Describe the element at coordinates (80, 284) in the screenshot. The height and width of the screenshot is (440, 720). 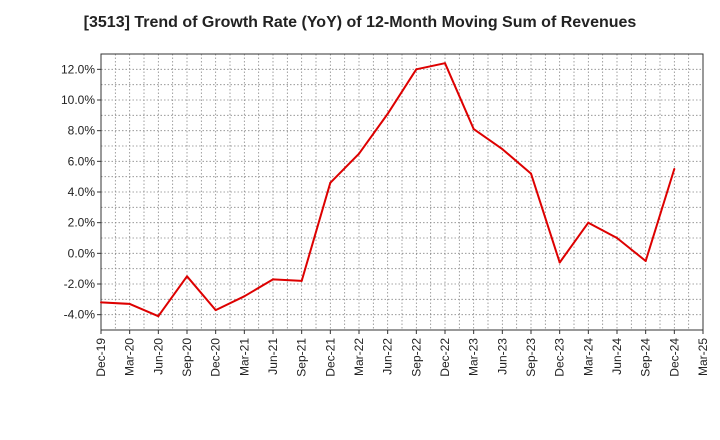
I see `y-tick-label: -2.0%` at that location.